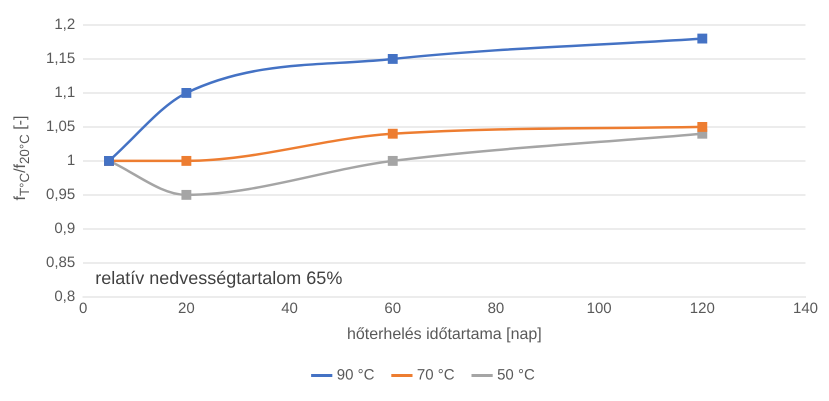 Image resolution: width=829 pixels, height=401 pixels. Describe the element at coordinates (218, 278) in the screenshot. I see `annotation: relatív nedvességtartalom 65%` at that location.